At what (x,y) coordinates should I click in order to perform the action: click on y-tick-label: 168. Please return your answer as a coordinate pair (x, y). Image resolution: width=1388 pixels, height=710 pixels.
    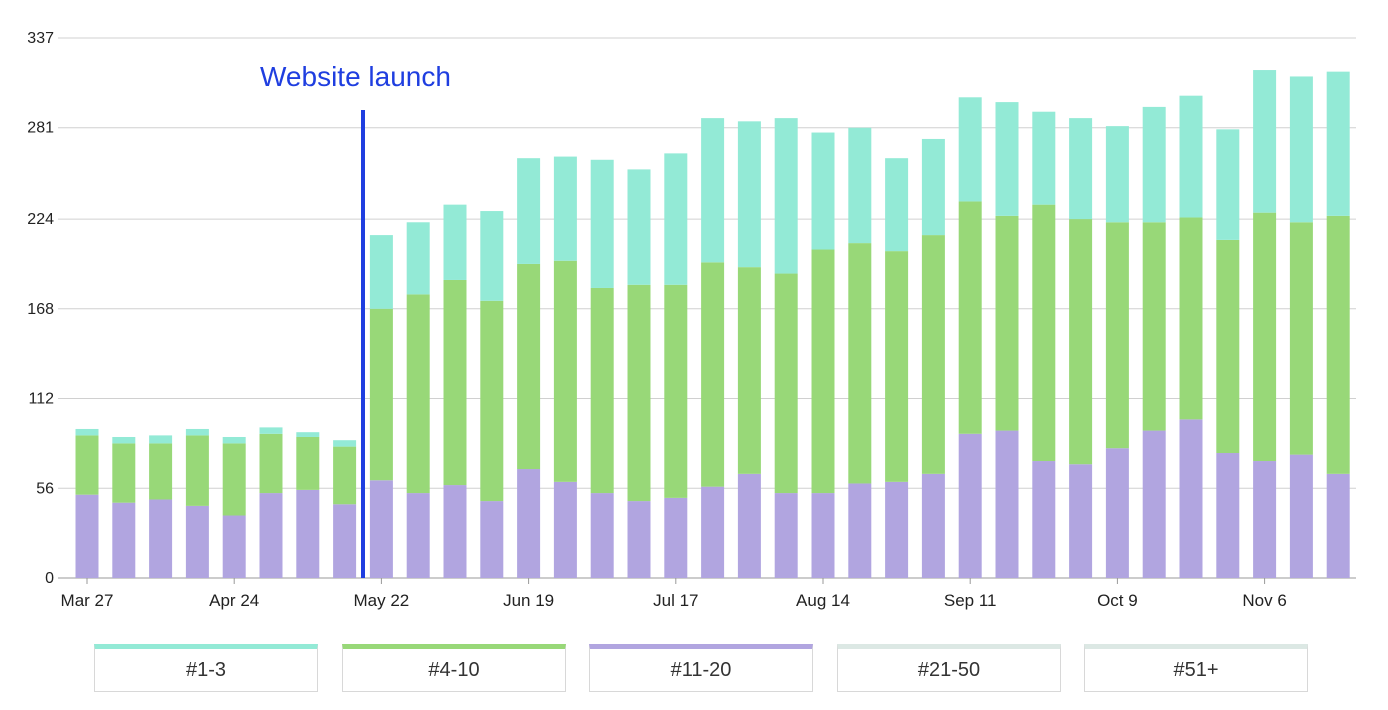
    Looking at the image, I should click on (40, 309).